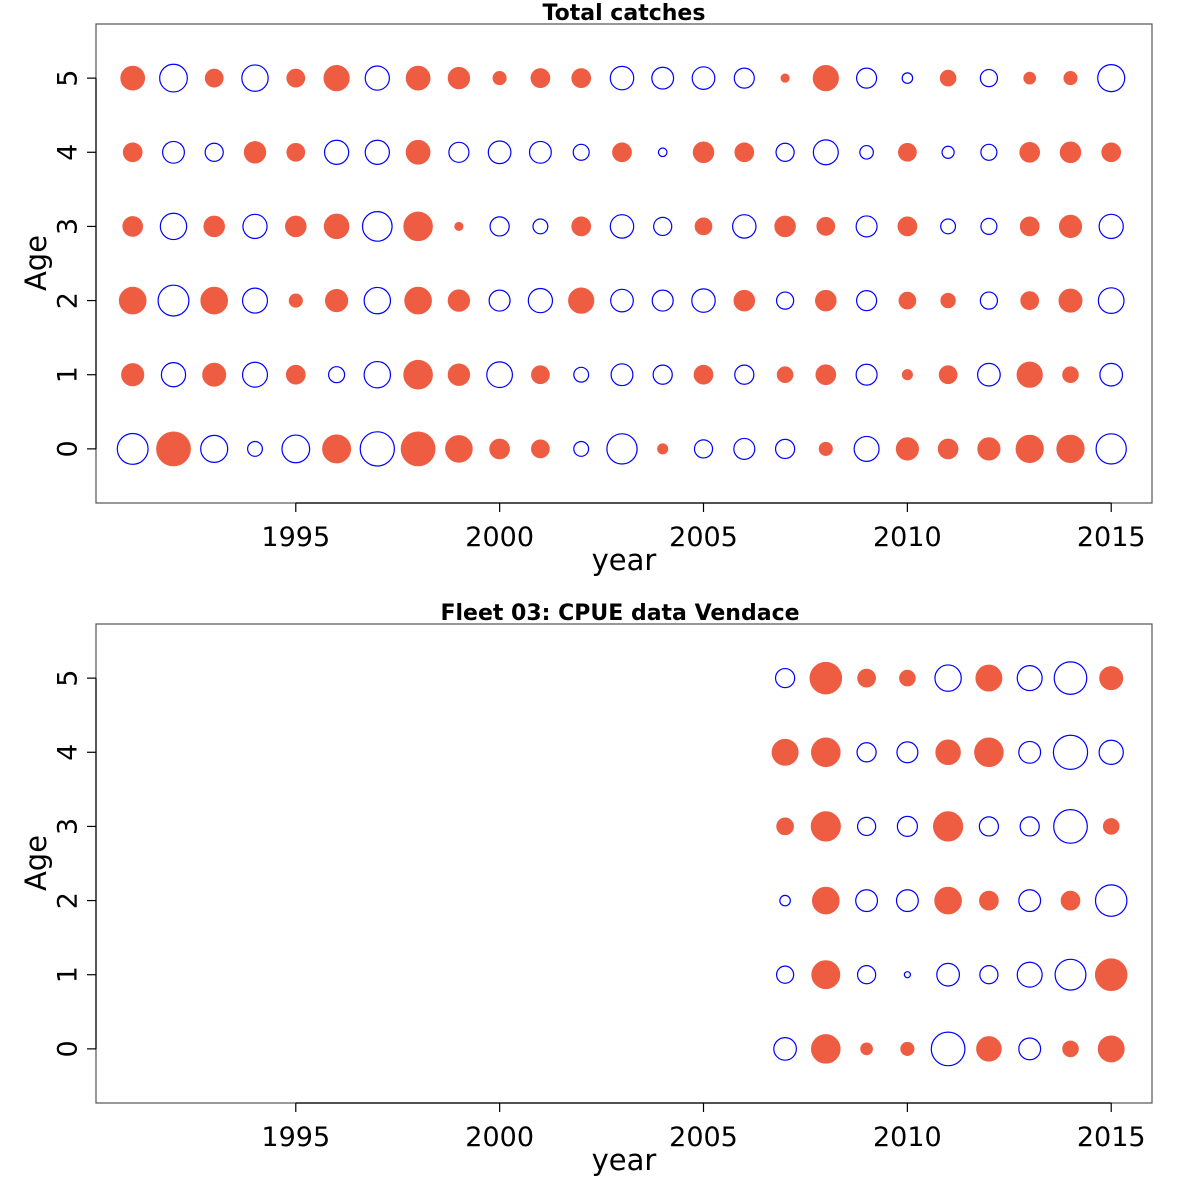 This screenshot has height=1200, width=1200. I want to click on x-tick-label: 2015, so click(1111, 1137).